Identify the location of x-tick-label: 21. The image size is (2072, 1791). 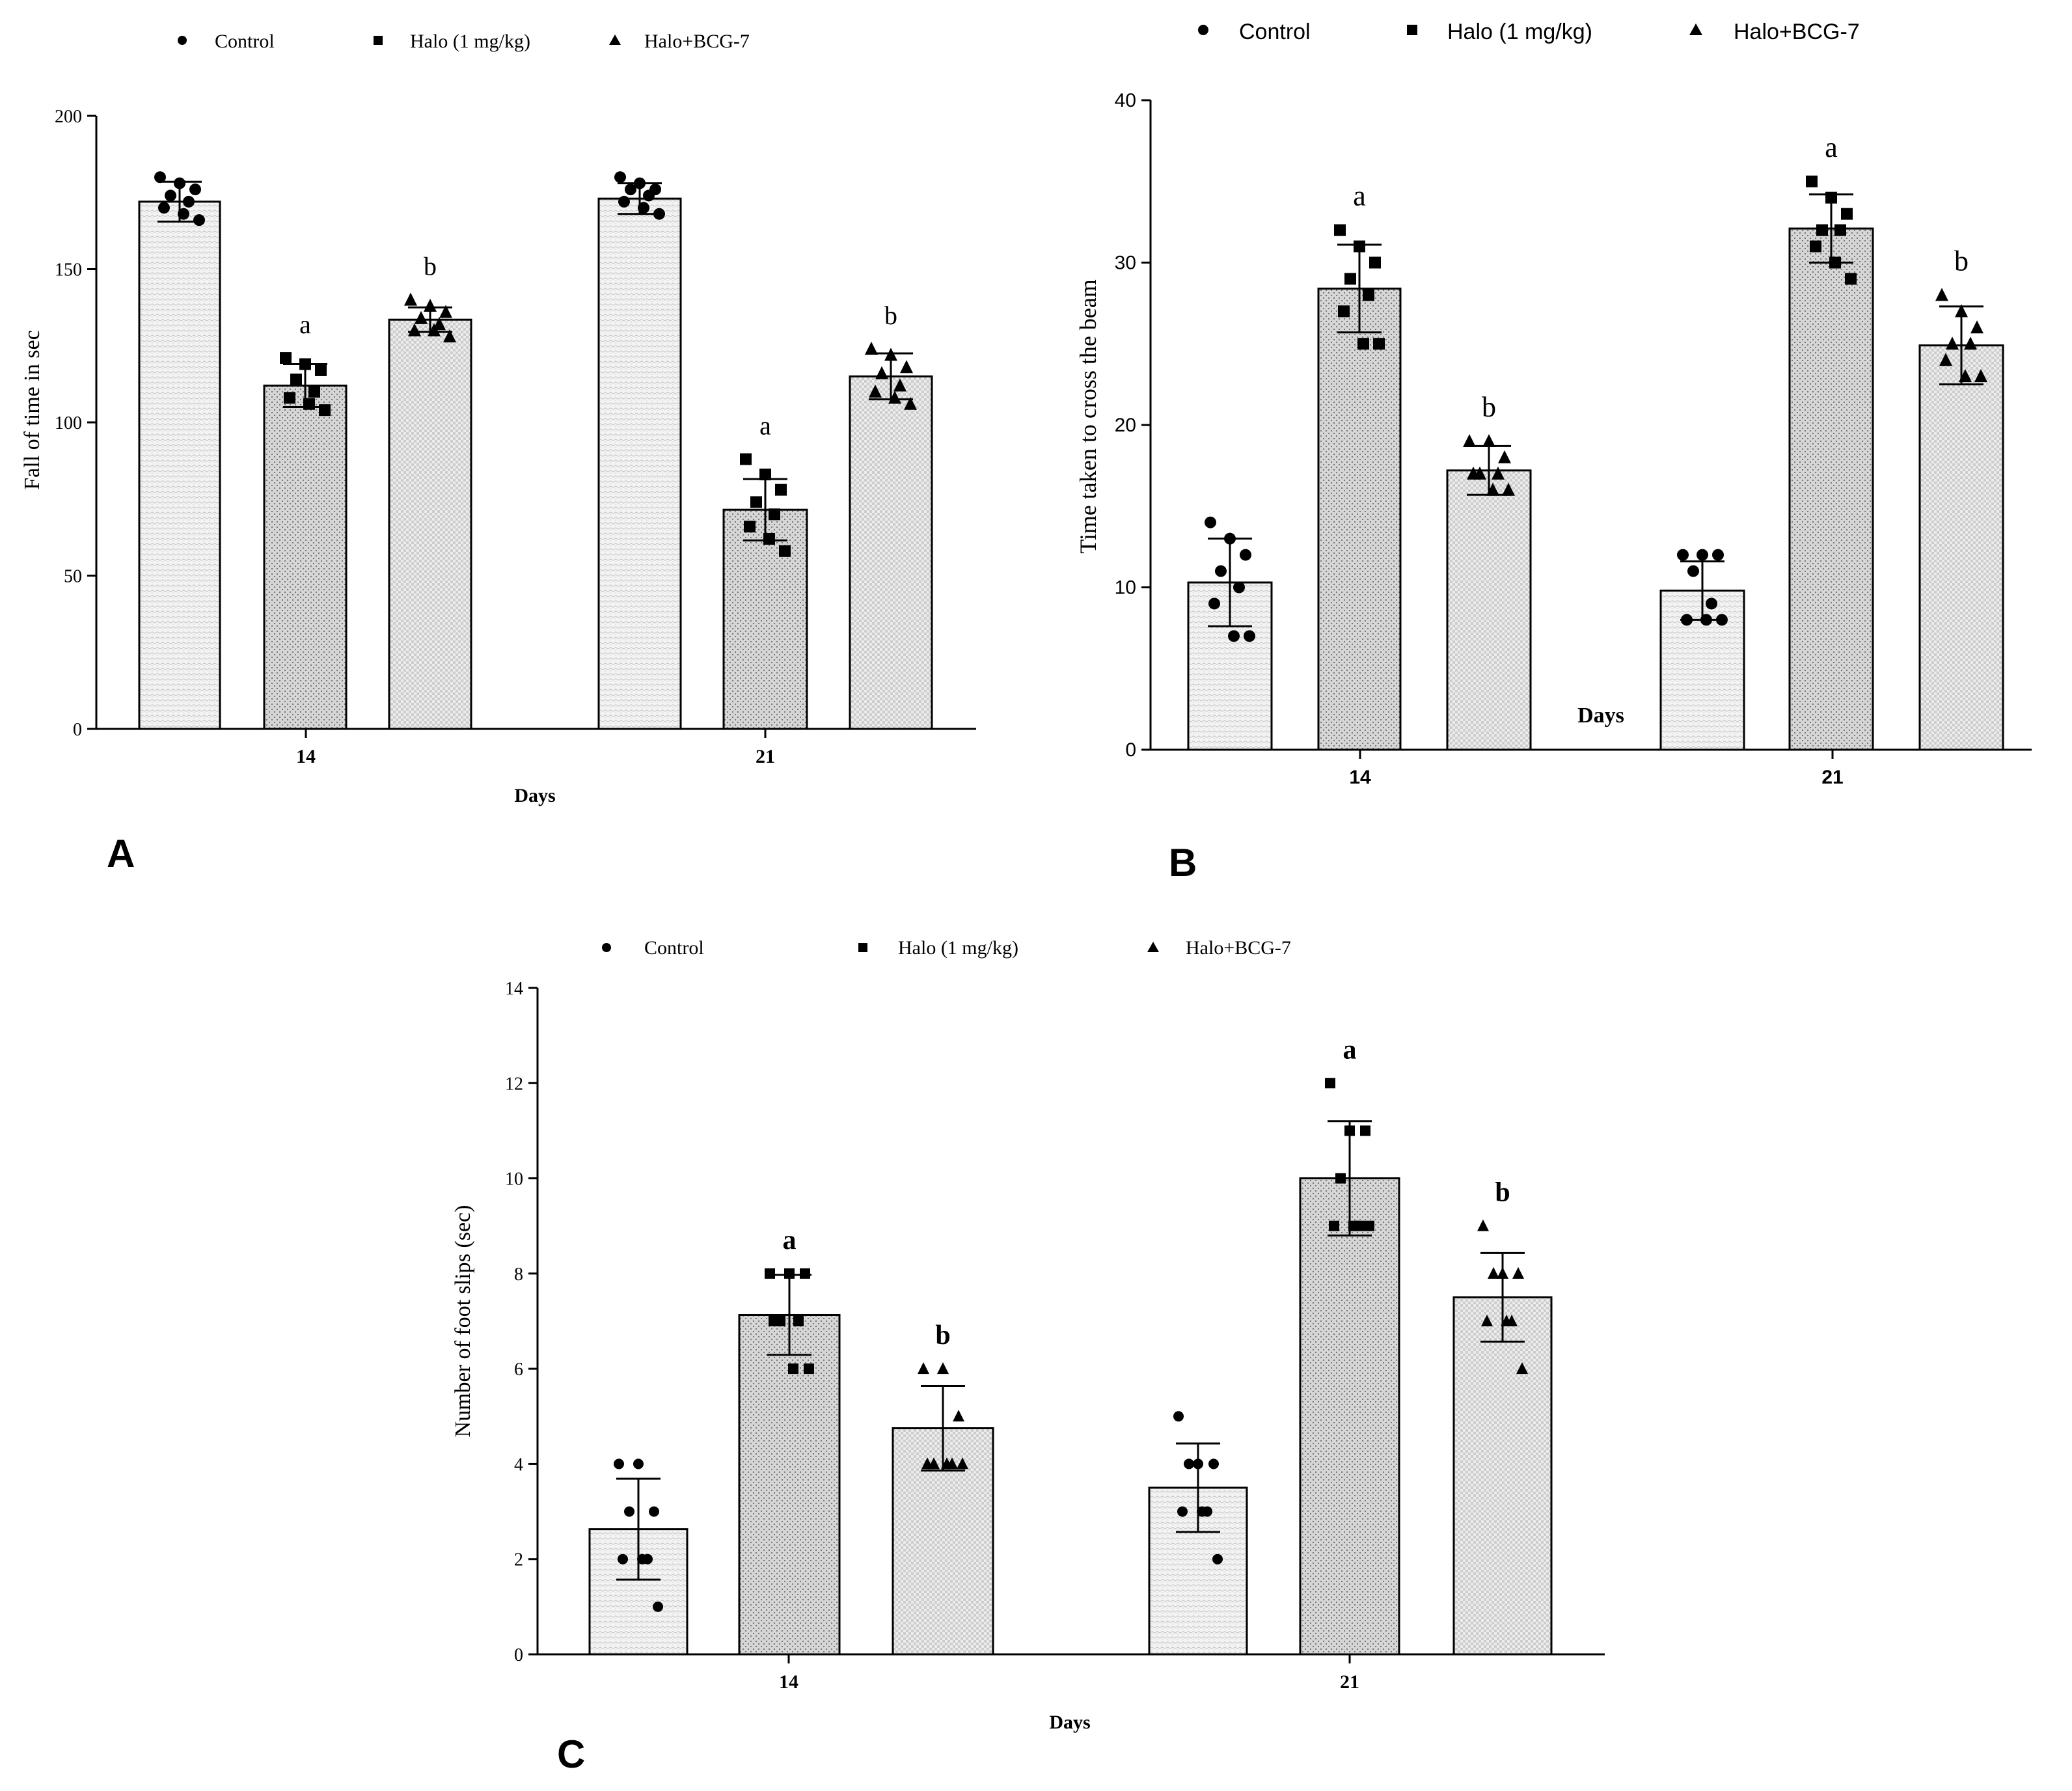
(765, 756).